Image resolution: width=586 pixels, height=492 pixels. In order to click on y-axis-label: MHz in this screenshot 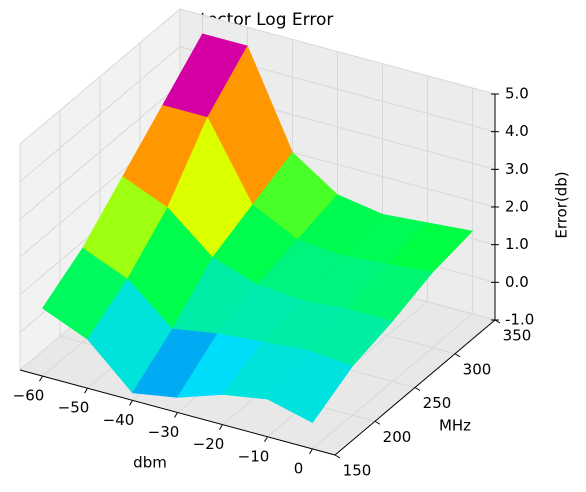, I will do `click(455, 426)`.